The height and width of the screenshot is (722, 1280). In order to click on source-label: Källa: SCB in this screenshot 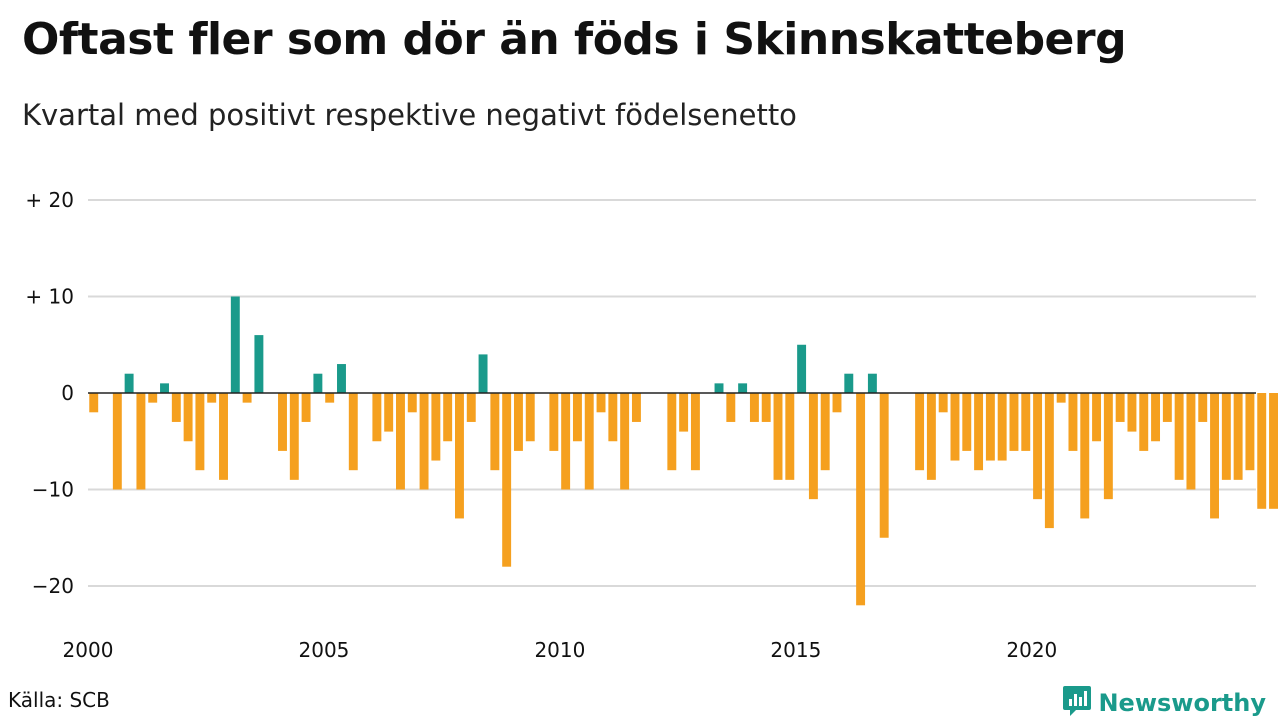, I will do `click(59, 700)`.